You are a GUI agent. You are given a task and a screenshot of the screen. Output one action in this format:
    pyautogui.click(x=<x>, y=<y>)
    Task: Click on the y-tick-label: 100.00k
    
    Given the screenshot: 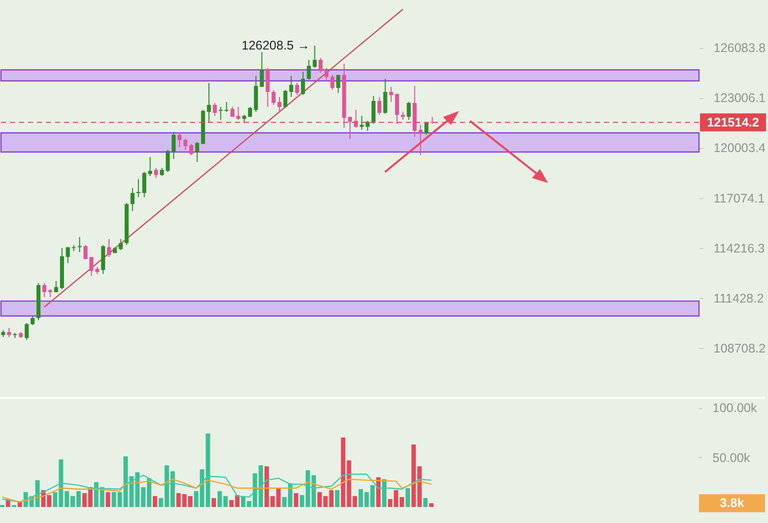 What is the action you would take?
    pyautogui.click(x=735, y=408)
    